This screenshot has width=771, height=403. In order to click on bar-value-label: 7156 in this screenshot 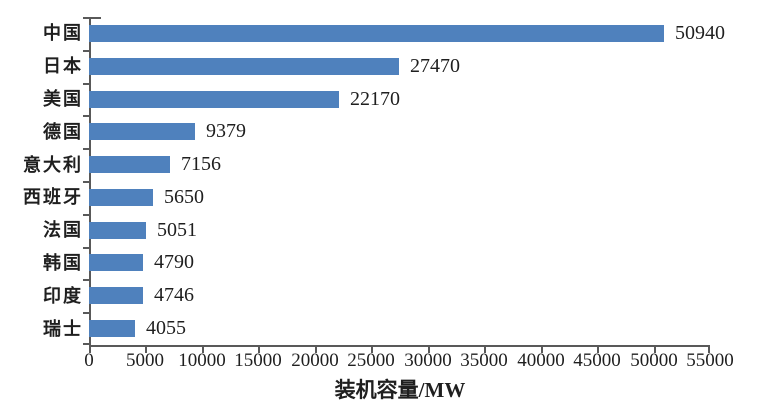, I will do `click(201, 164)`.